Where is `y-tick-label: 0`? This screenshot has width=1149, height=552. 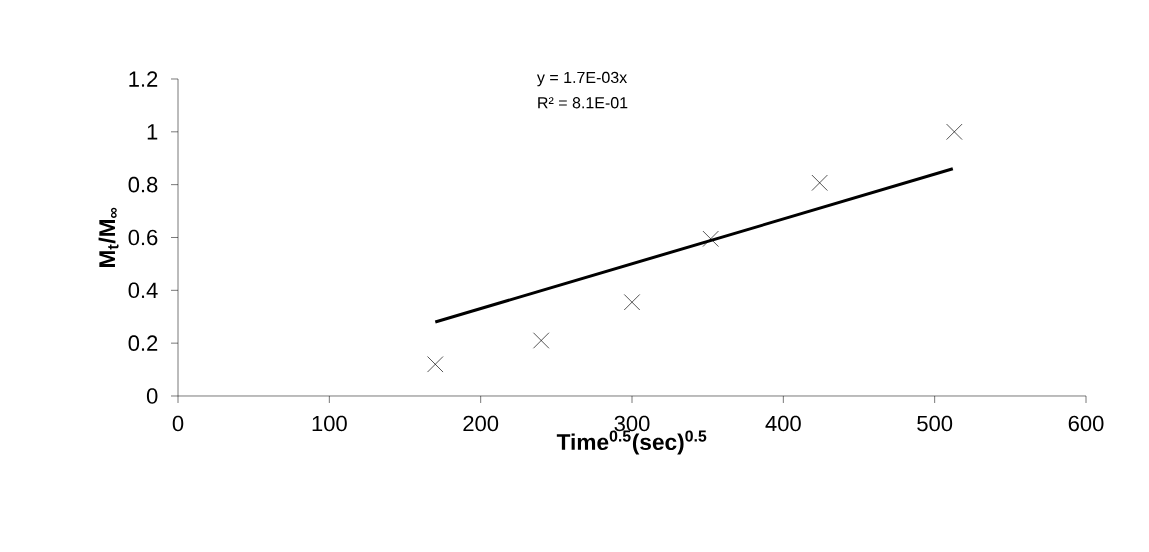
y-tick-label: 0 is located at coordinates (152, 396).